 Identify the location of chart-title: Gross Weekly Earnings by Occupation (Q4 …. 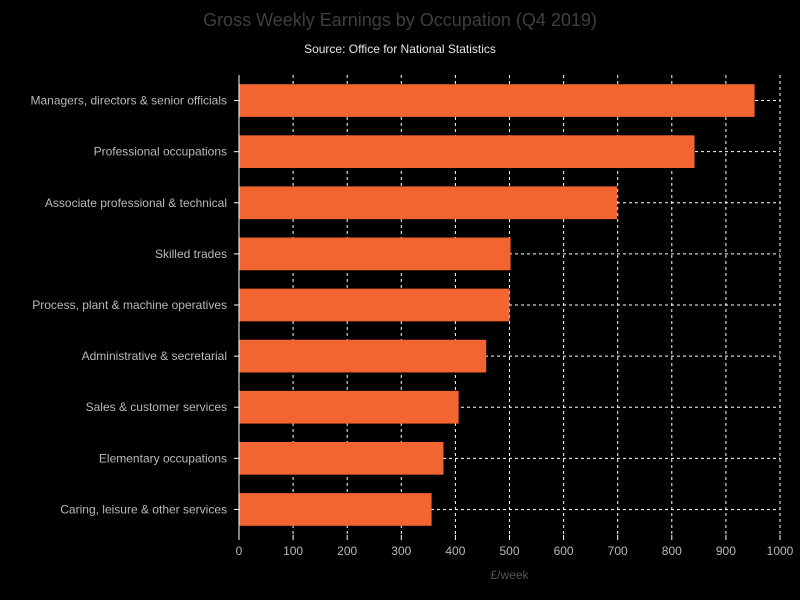
(400, 20).